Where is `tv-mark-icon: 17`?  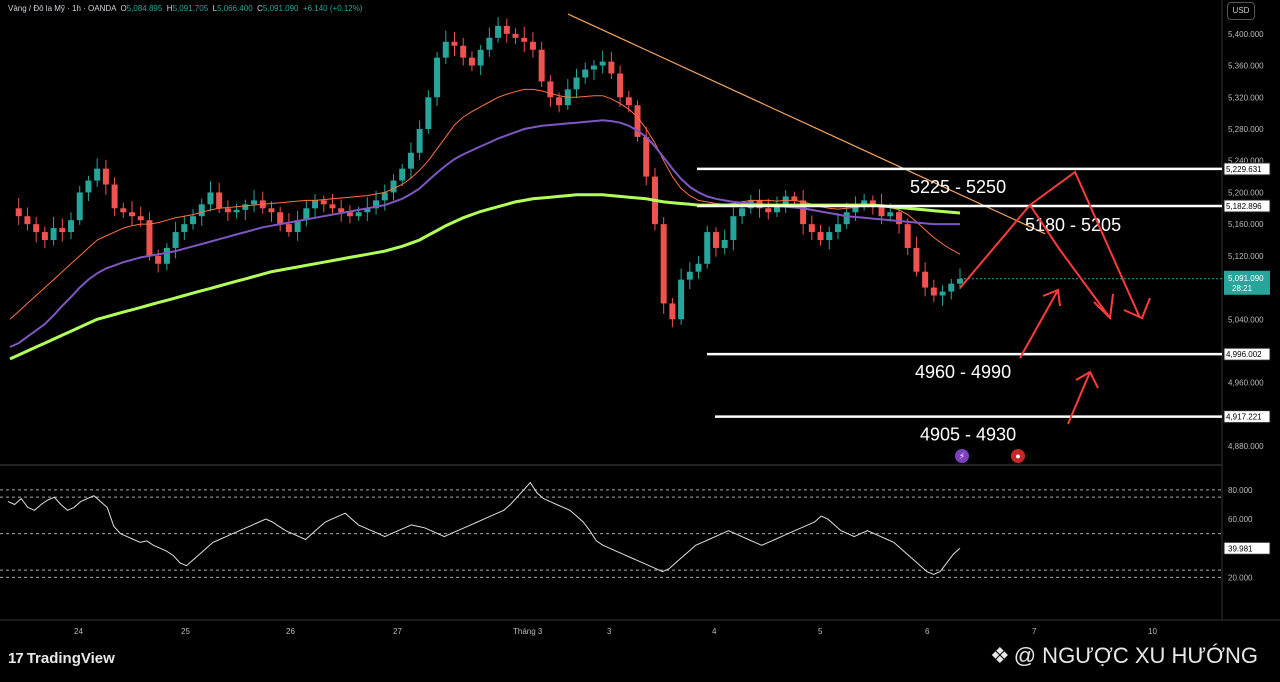 tv-mark-icon: 17 is located at coordinates (16, 658).